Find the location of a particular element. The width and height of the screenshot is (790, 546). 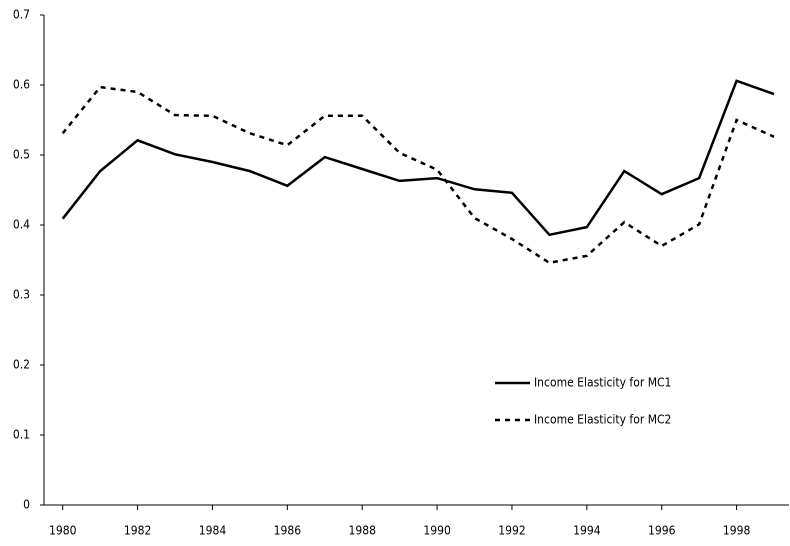

x-tick-label: 1988 is located at coordinates (362, 531).